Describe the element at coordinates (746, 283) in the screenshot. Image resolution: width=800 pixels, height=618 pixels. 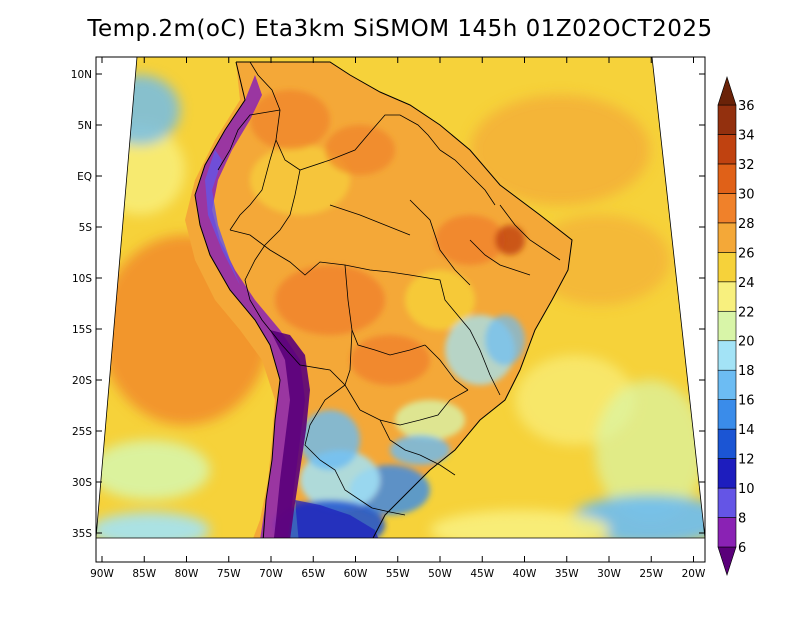
I see `colorbar-label: 24` at that location.